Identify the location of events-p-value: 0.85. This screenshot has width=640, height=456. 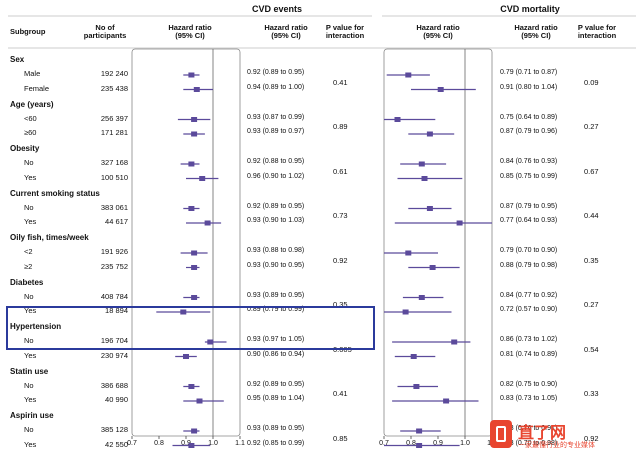
(340, 438).